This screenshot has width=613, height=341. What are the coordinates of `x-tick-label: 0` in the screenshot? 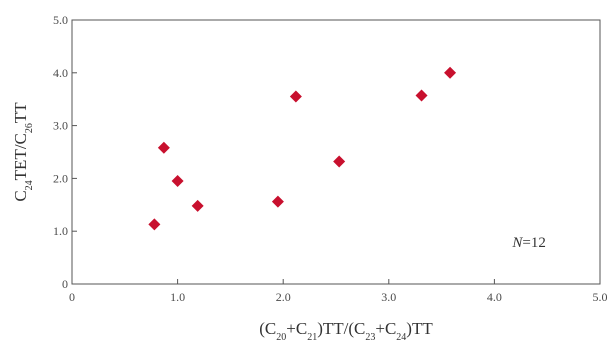 It's located at (72, 297).